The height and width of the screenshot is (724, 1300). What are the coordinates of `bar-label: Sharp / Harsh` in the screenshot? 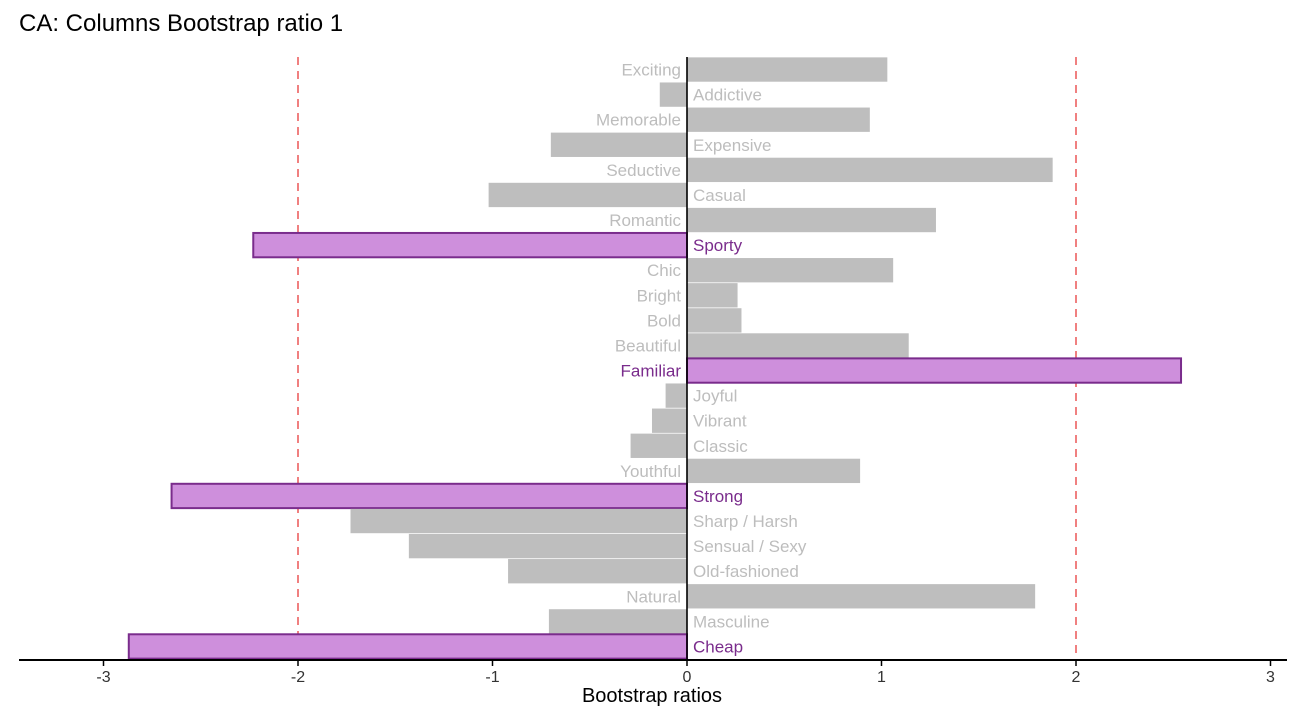 It's located at (745, 521).